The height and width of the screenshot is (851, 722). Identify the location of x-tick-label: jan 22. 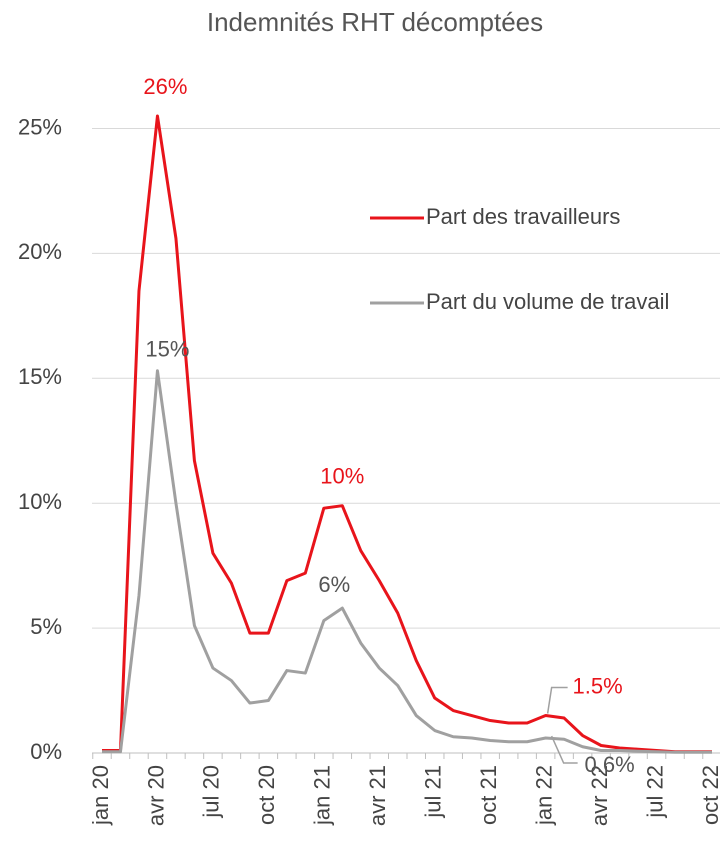
(543, 795).